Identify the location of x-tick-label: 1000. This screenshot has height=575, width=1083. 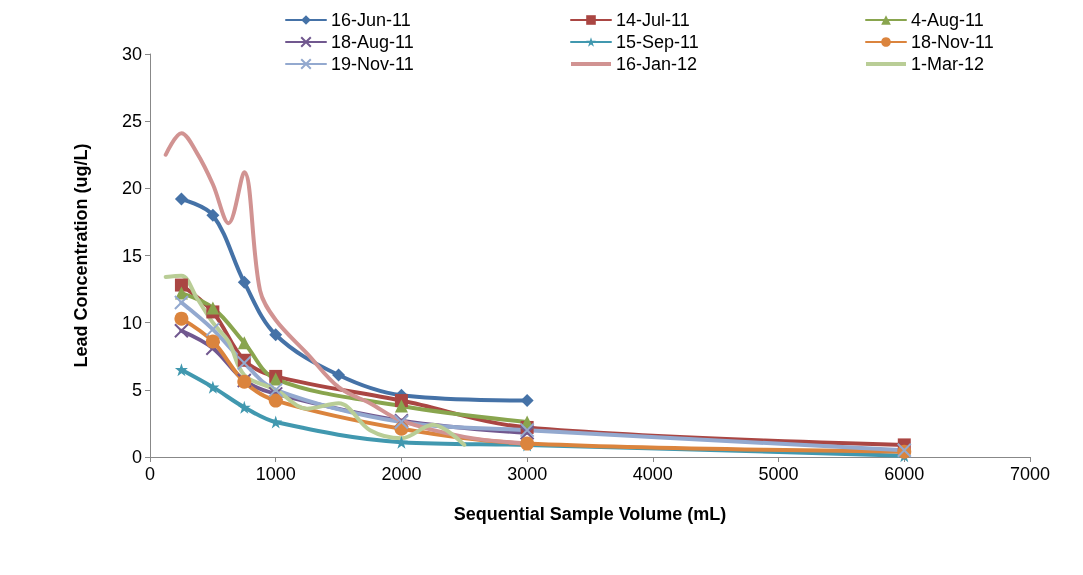
(275, 474).